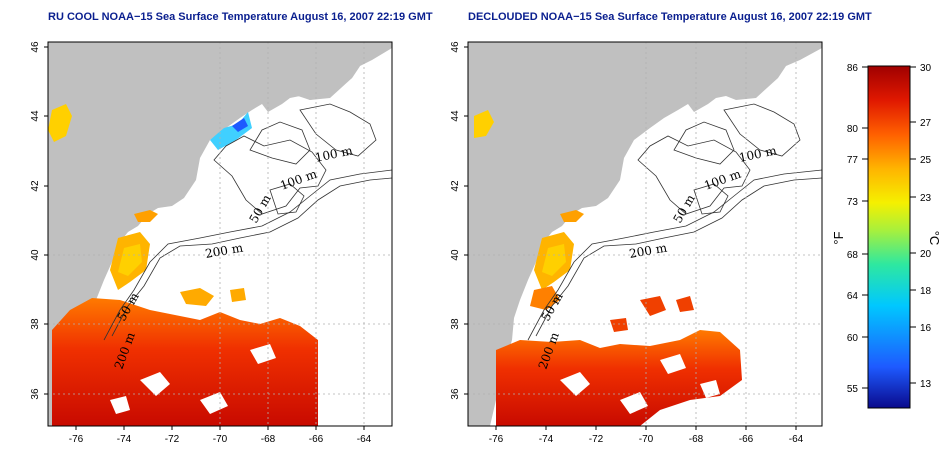 Image resolution: width=950 pixels, height=475 pixels. Describe the element at coordinates (926, 328) in the screenshot. I see `colorbar-c-tick: 16` at that location.